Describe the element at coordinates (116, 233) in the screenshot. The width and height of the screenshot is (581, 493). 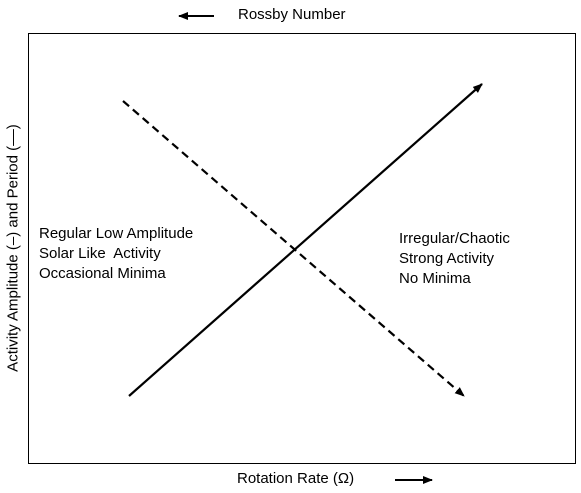
I see `left-region-line: Regular Low Amplitude` at that location.